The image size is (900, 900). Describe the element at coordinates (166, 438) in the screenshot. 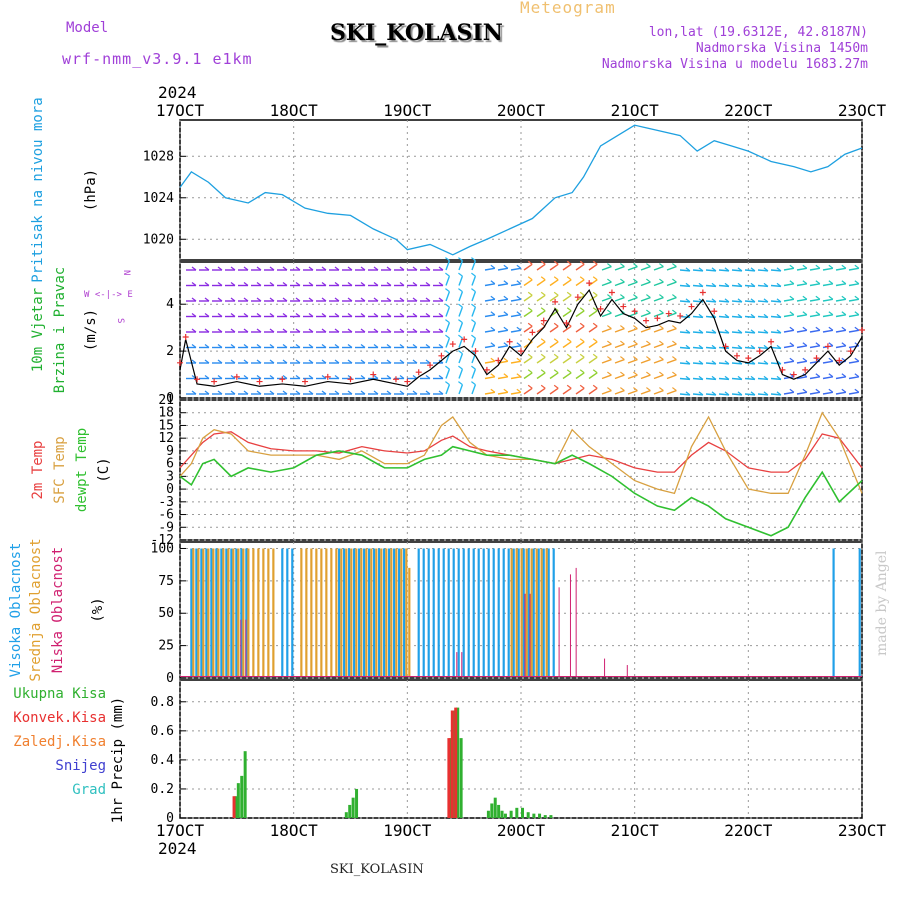

I see `temperature-ytick-label: 12` at that location.